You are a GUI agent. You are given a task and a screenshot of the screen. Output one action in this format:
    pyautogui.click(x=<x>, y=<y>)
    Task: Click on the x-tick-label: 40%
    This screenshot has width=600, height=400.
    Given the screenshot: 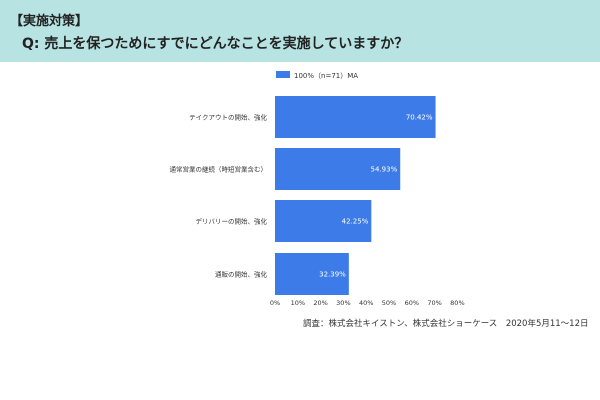 What is the action you would take?
    pyautogui.click(x=366, y=303)
    